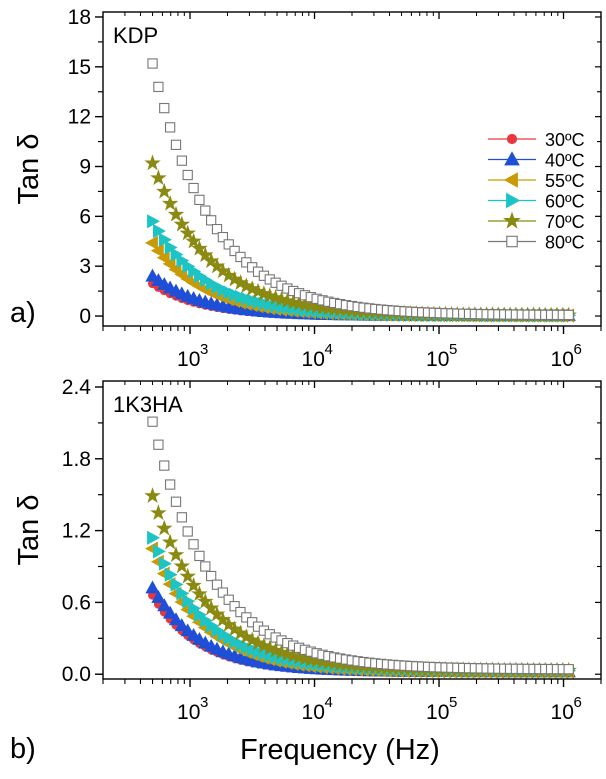 Image resolution: width=606 pixels, height=779 pixels. What do you see at coordinates (85, 266) in the screenshot?
I see `y-tick-label: 3` at bounding box center [85, 266].